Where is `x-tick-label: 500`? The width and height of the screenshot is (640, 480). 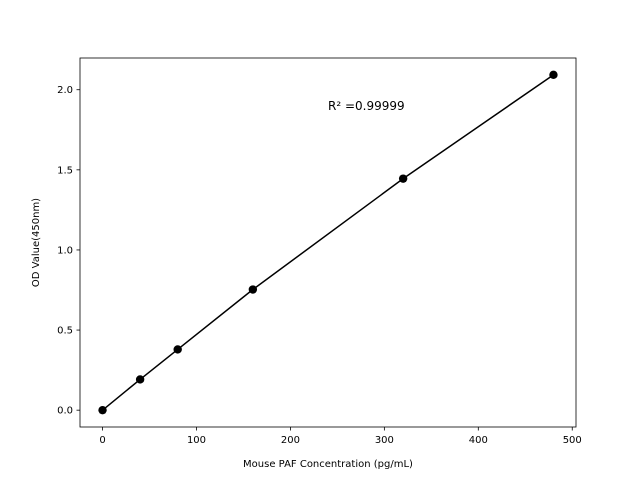
x-tick-label: 500 is located at coordinates (572, 440).